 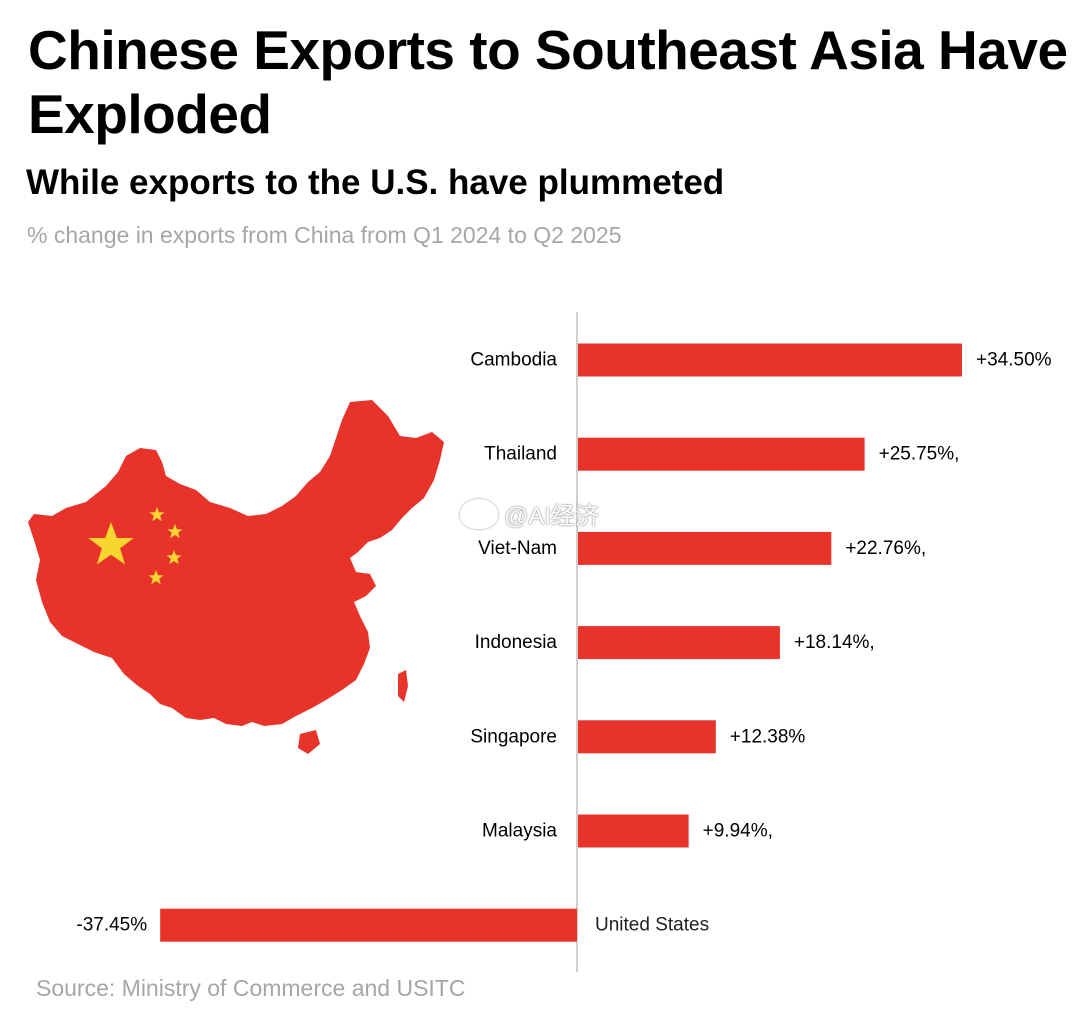 I want to click on hainan-shape, so click(x=309, y=742).